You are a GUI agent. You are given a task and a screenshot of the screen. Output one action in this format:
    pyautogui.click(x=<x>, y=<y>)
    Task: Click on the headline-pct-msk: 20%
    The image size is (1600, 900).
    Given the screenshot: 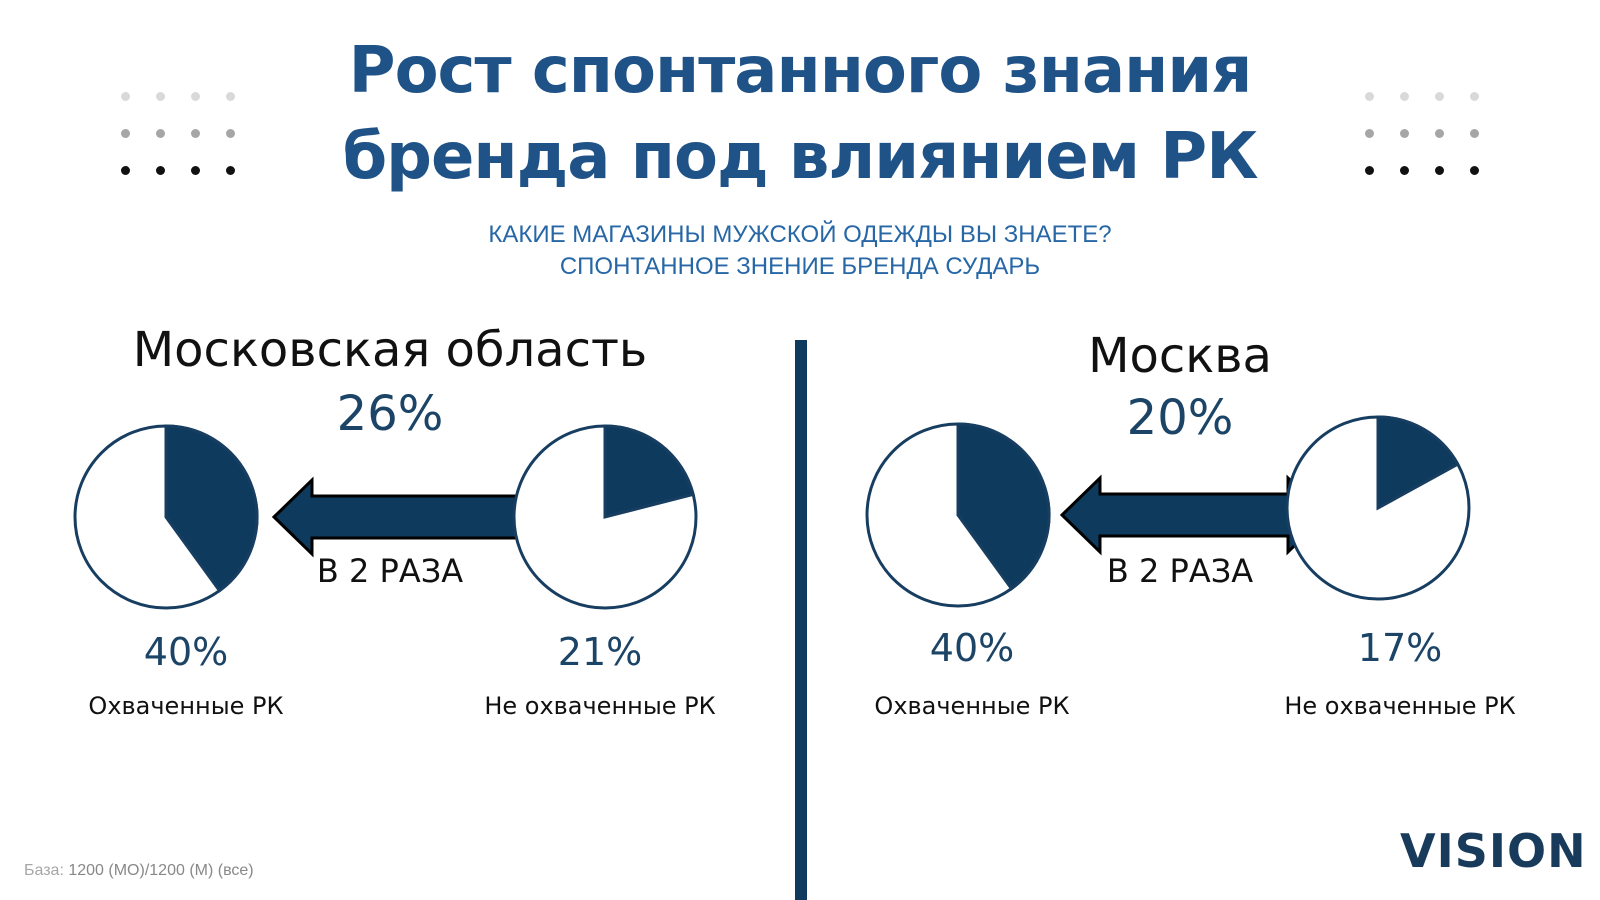 What is the action you would take?
    pyautogui.click(x=1180, y=418)
    